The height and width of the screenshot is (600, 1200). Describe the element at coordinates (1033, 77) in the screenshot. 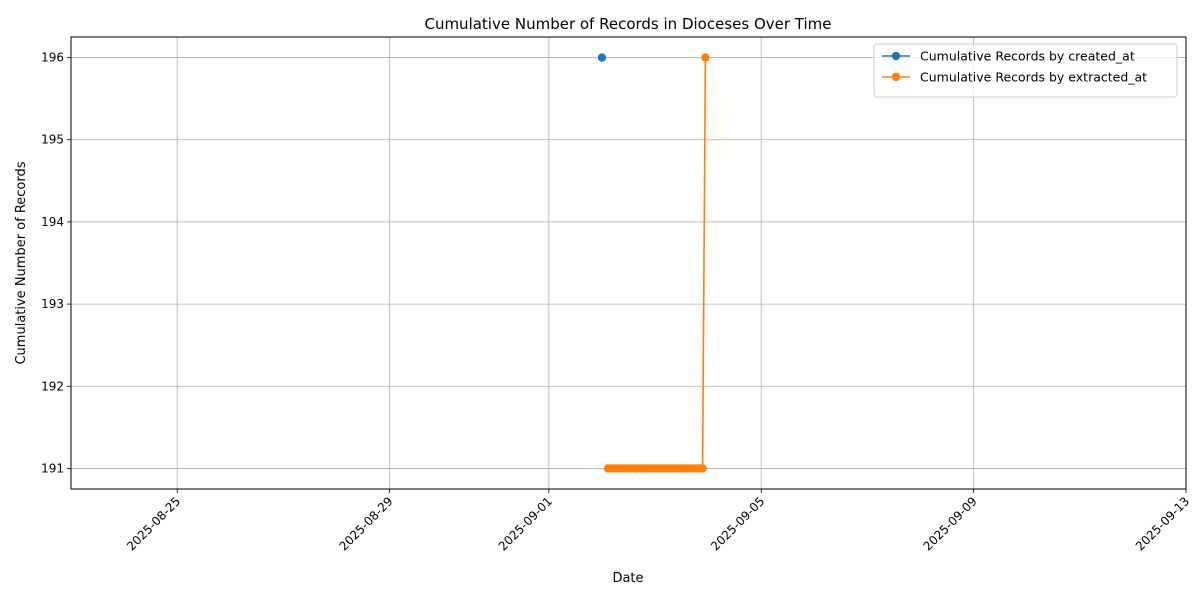

I see `legend-label: Cumulative Records by extracted_at` at that location.